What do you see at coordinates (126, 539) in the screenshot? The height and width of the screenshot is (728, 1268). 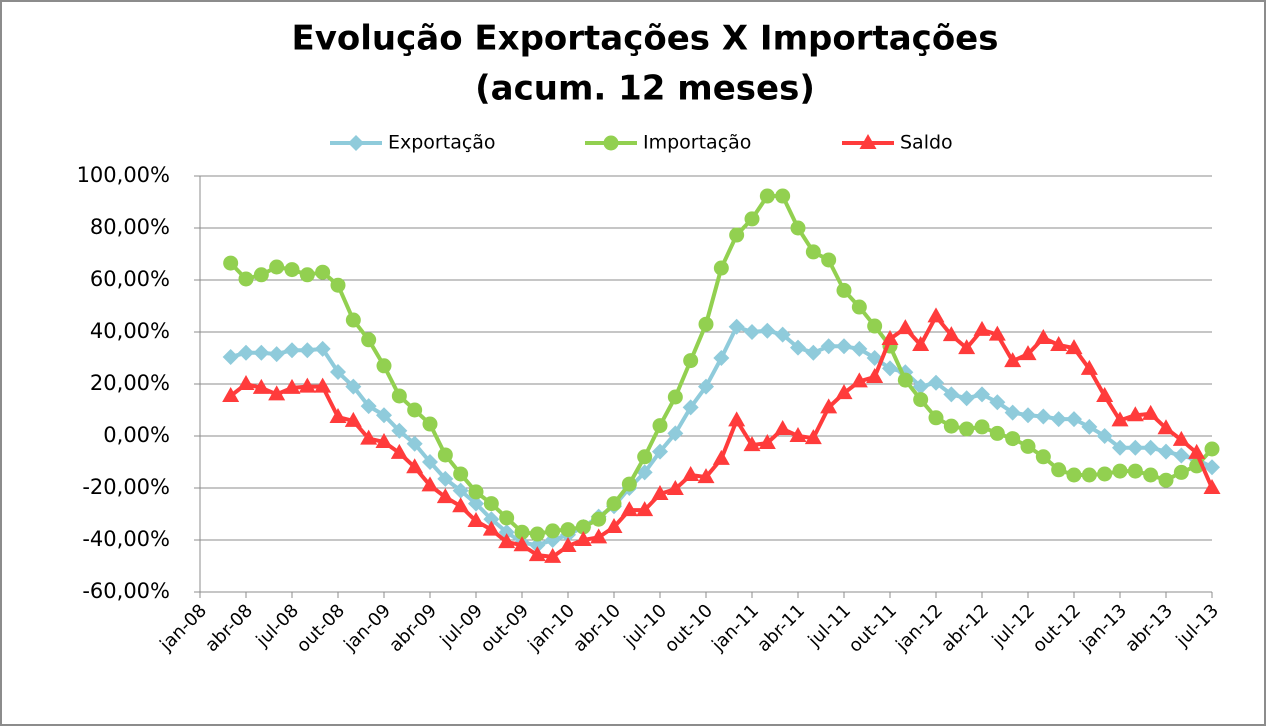 I see `y-tick-label: -40,00%` at bounding box center [126, 539].